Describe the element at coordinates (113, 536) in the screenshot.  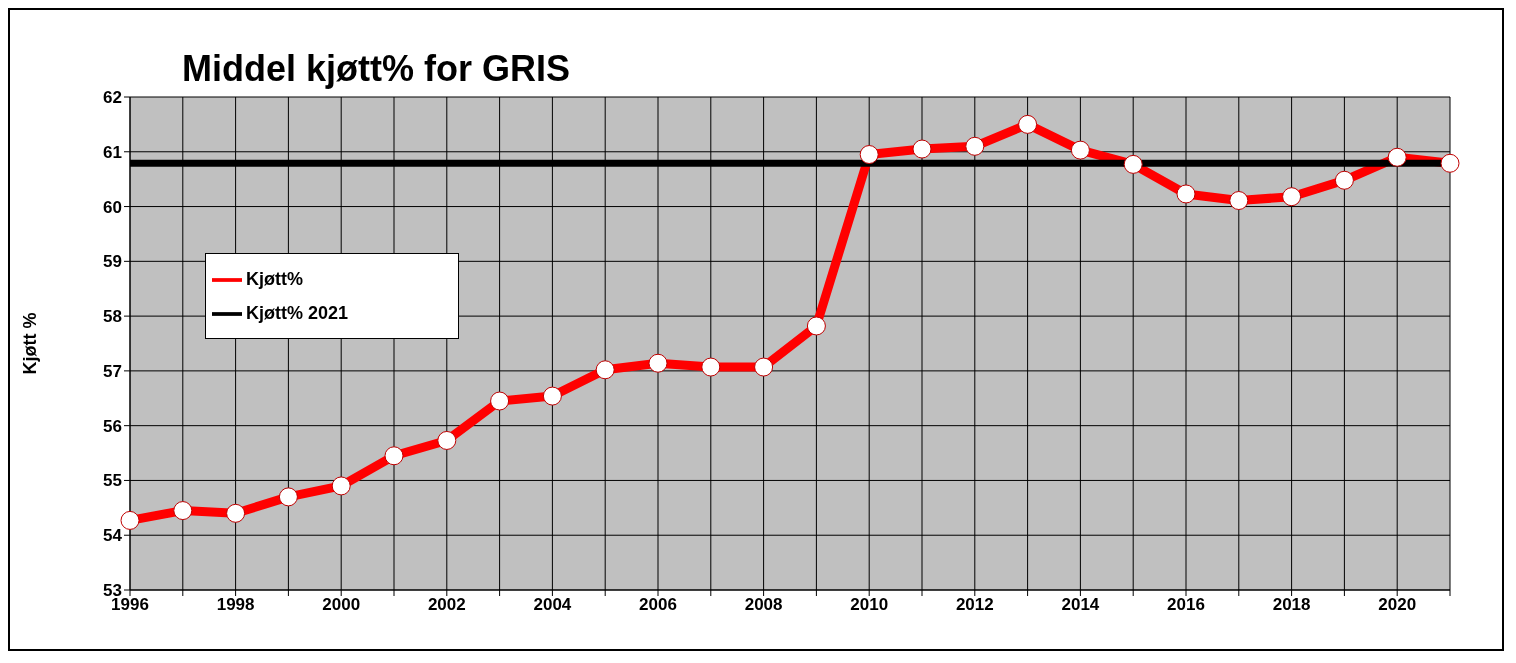
I see `y-tick-label: 54` at that location.